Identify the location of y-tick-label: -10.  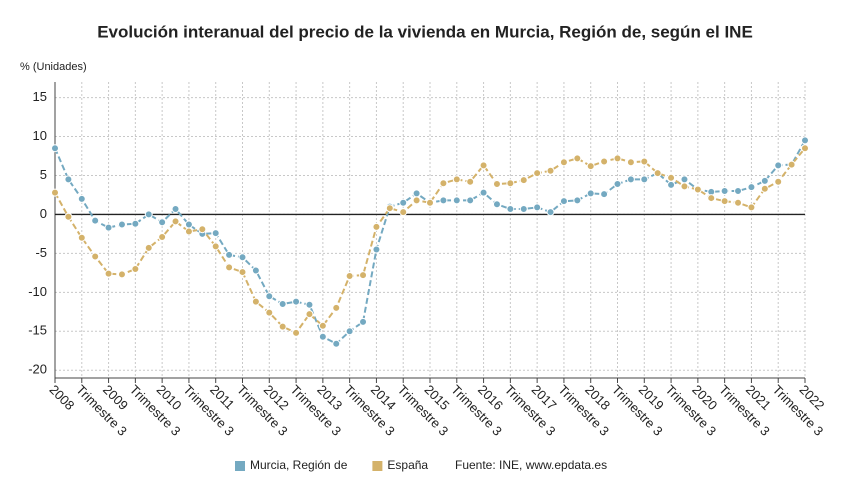
(37, 291).